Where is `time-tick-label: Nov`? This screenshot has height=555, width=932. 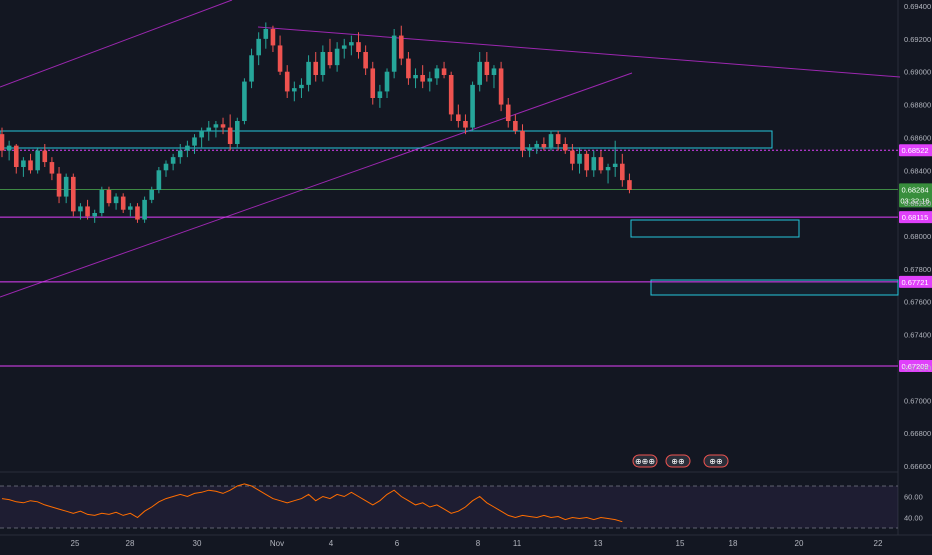
time-tick-label: Nov is located at coordinates (277, 543).